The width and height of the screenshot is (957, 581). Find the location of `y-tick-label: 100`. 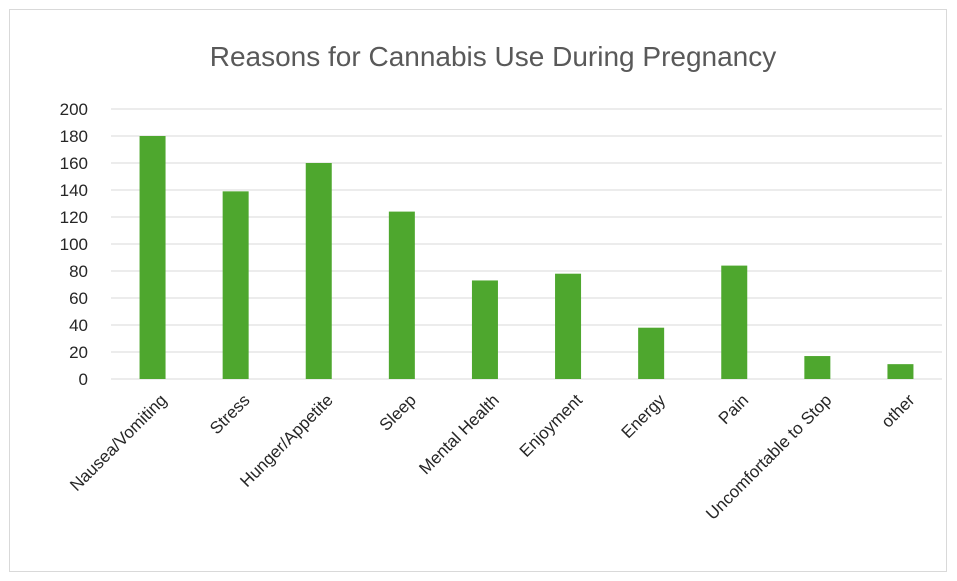

y-tick-label: 100 is located at coordinates (74, 244).